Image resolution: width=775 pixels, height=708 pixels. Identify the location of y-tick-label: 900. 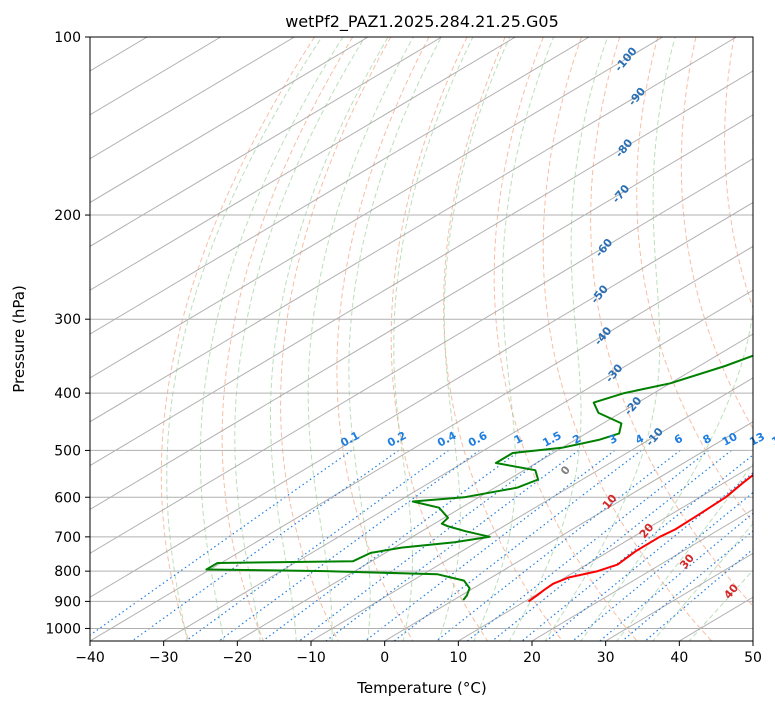
(67, 602).